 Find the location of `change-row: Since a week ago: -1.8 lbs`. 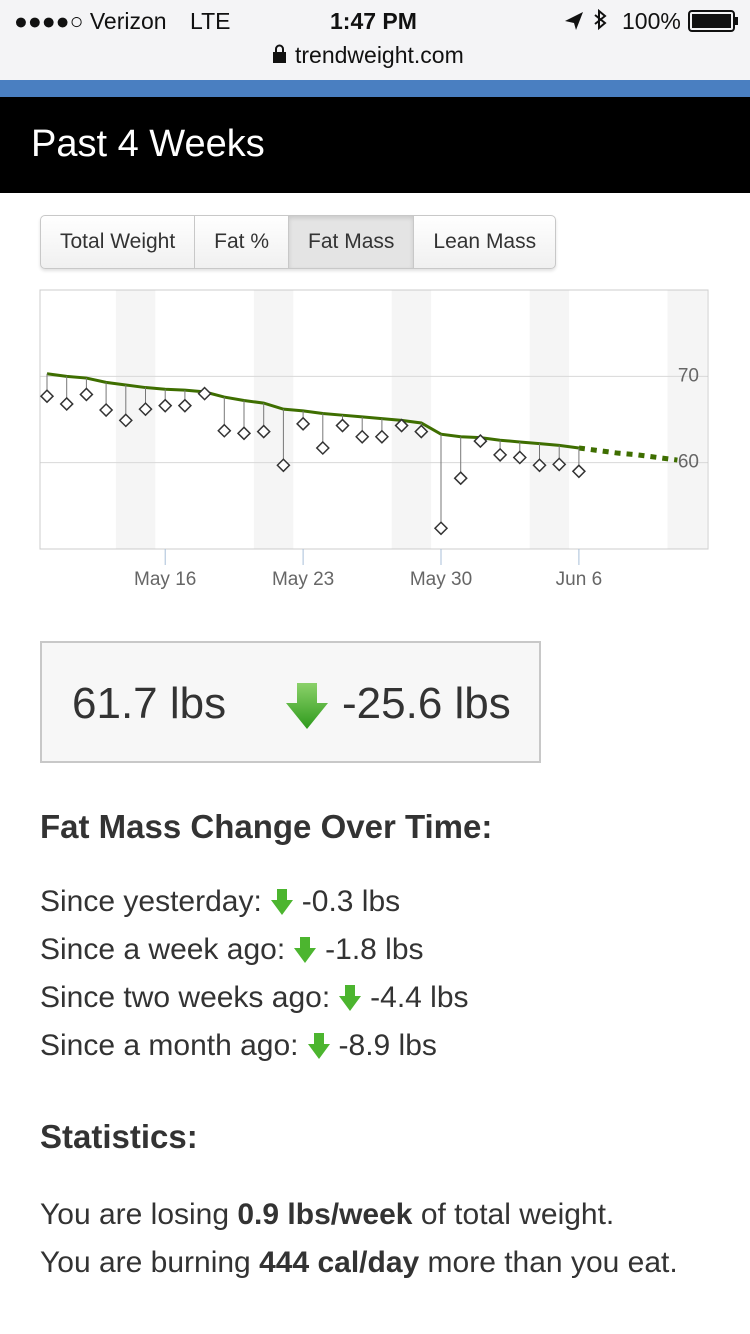

change-row: Since a week ago: -1.8 lbs is located at coordinates (232, 950).